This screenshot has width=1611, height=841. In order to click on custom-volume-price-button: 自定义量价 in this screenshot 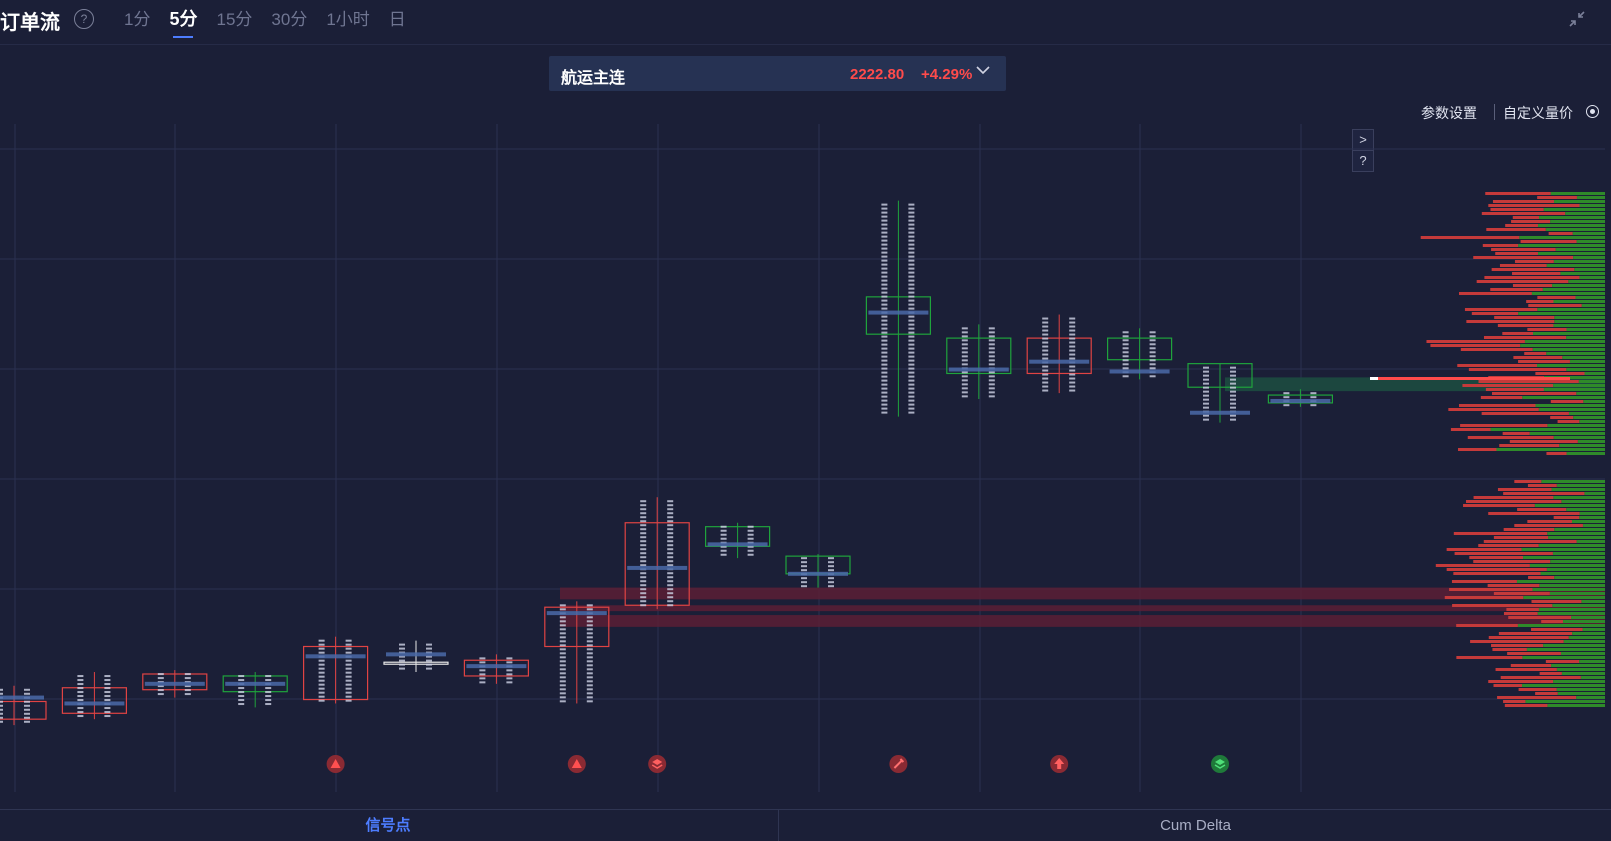, I will do `click(1538, 113)`.